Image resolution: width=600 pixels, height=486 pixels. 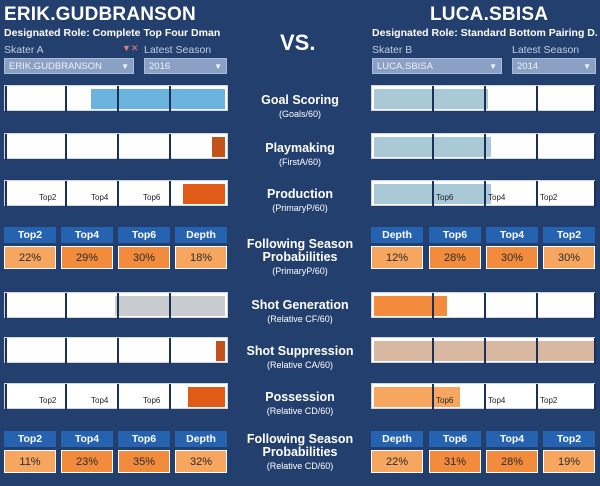 I want to click on shot-generation-track-b, so click(x=483, y=305).